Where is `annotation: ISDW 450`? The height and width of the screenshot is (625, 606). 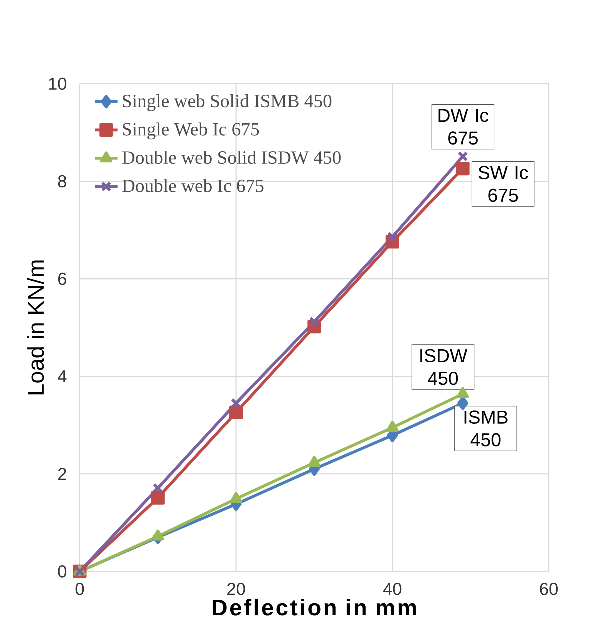
annotation: ISDW 450 is located at coordinates (444, 367).